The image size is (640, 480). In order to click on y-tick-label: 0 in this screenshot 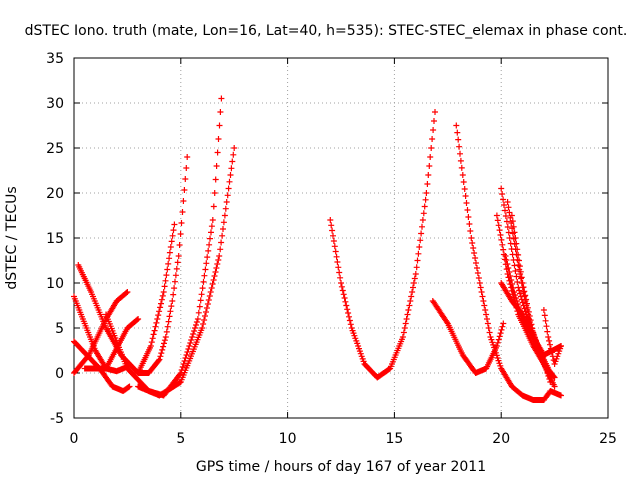, I will do `click(59, 374)`.